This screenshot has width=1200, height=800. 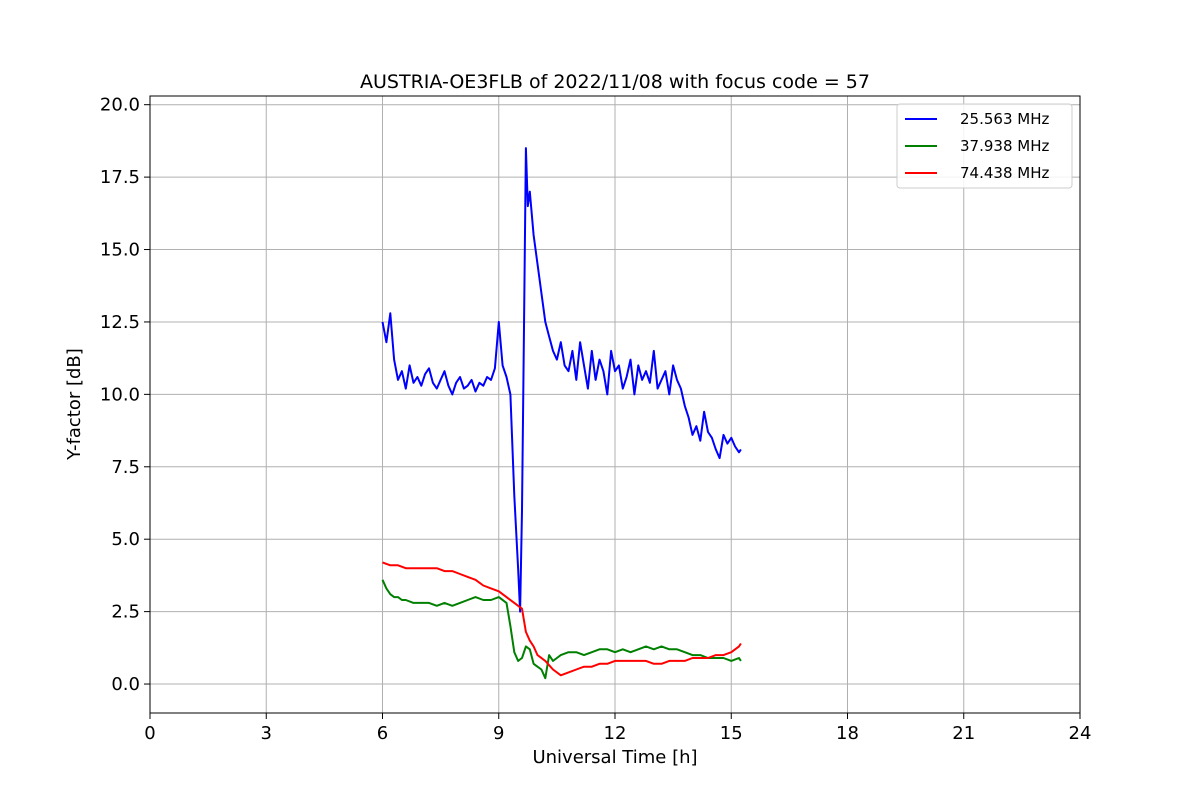 What do you see at coordinates (498, 733) in the screenshot?
I see `x-tick-label: 9` at bounding box center [498, 733].